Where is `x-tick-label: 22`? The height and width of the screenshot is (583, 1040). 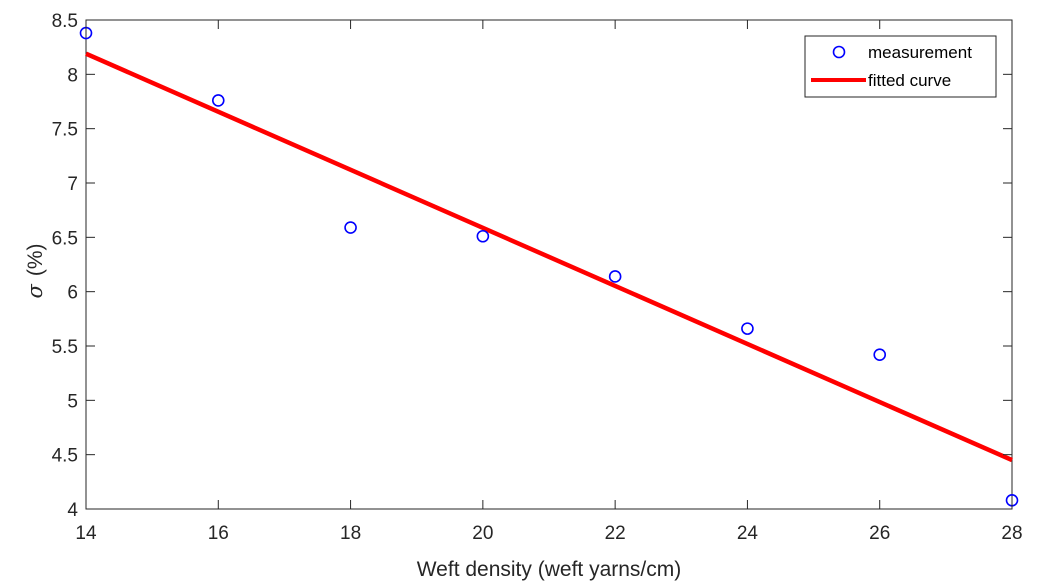
x-tick-label: 22 is located at coordinates (615, 533).